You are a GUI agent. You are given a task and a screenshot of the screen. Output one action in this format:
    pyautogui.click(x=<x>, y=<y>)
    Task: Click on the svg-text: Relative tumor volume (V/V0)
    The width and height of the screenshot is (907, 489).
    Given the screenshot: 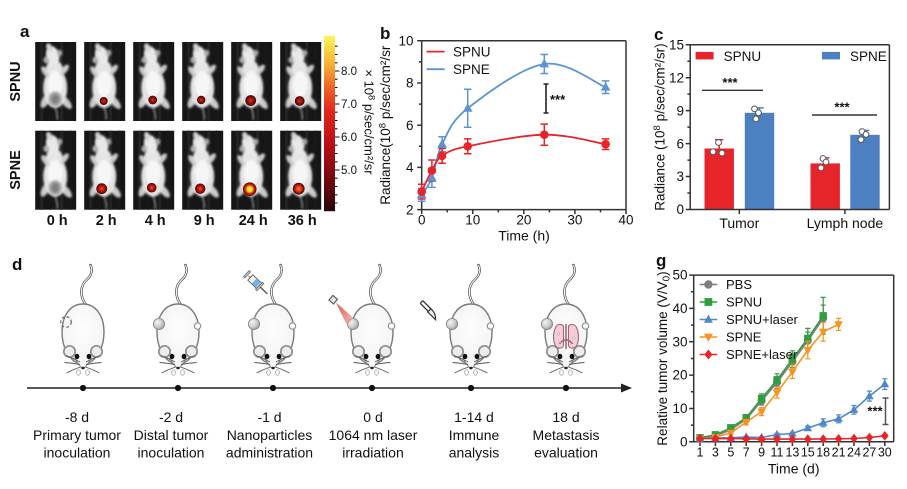 What is the action you would take?
    pyautogui.click(x=664, y=358)
    